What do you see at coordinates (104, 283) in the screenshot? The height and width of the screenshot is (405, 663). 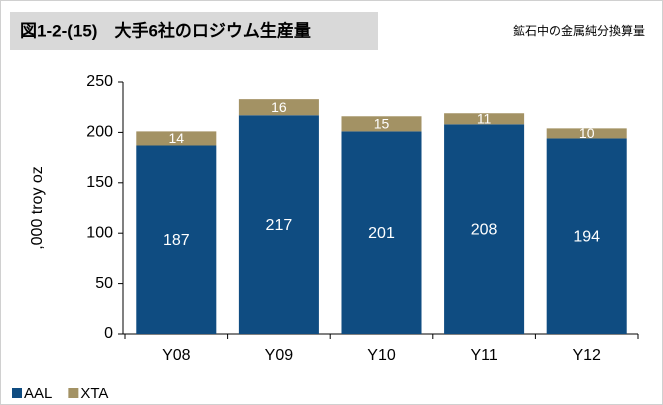 I see `y-tick-label: 50` at bounding box center [104, 283].